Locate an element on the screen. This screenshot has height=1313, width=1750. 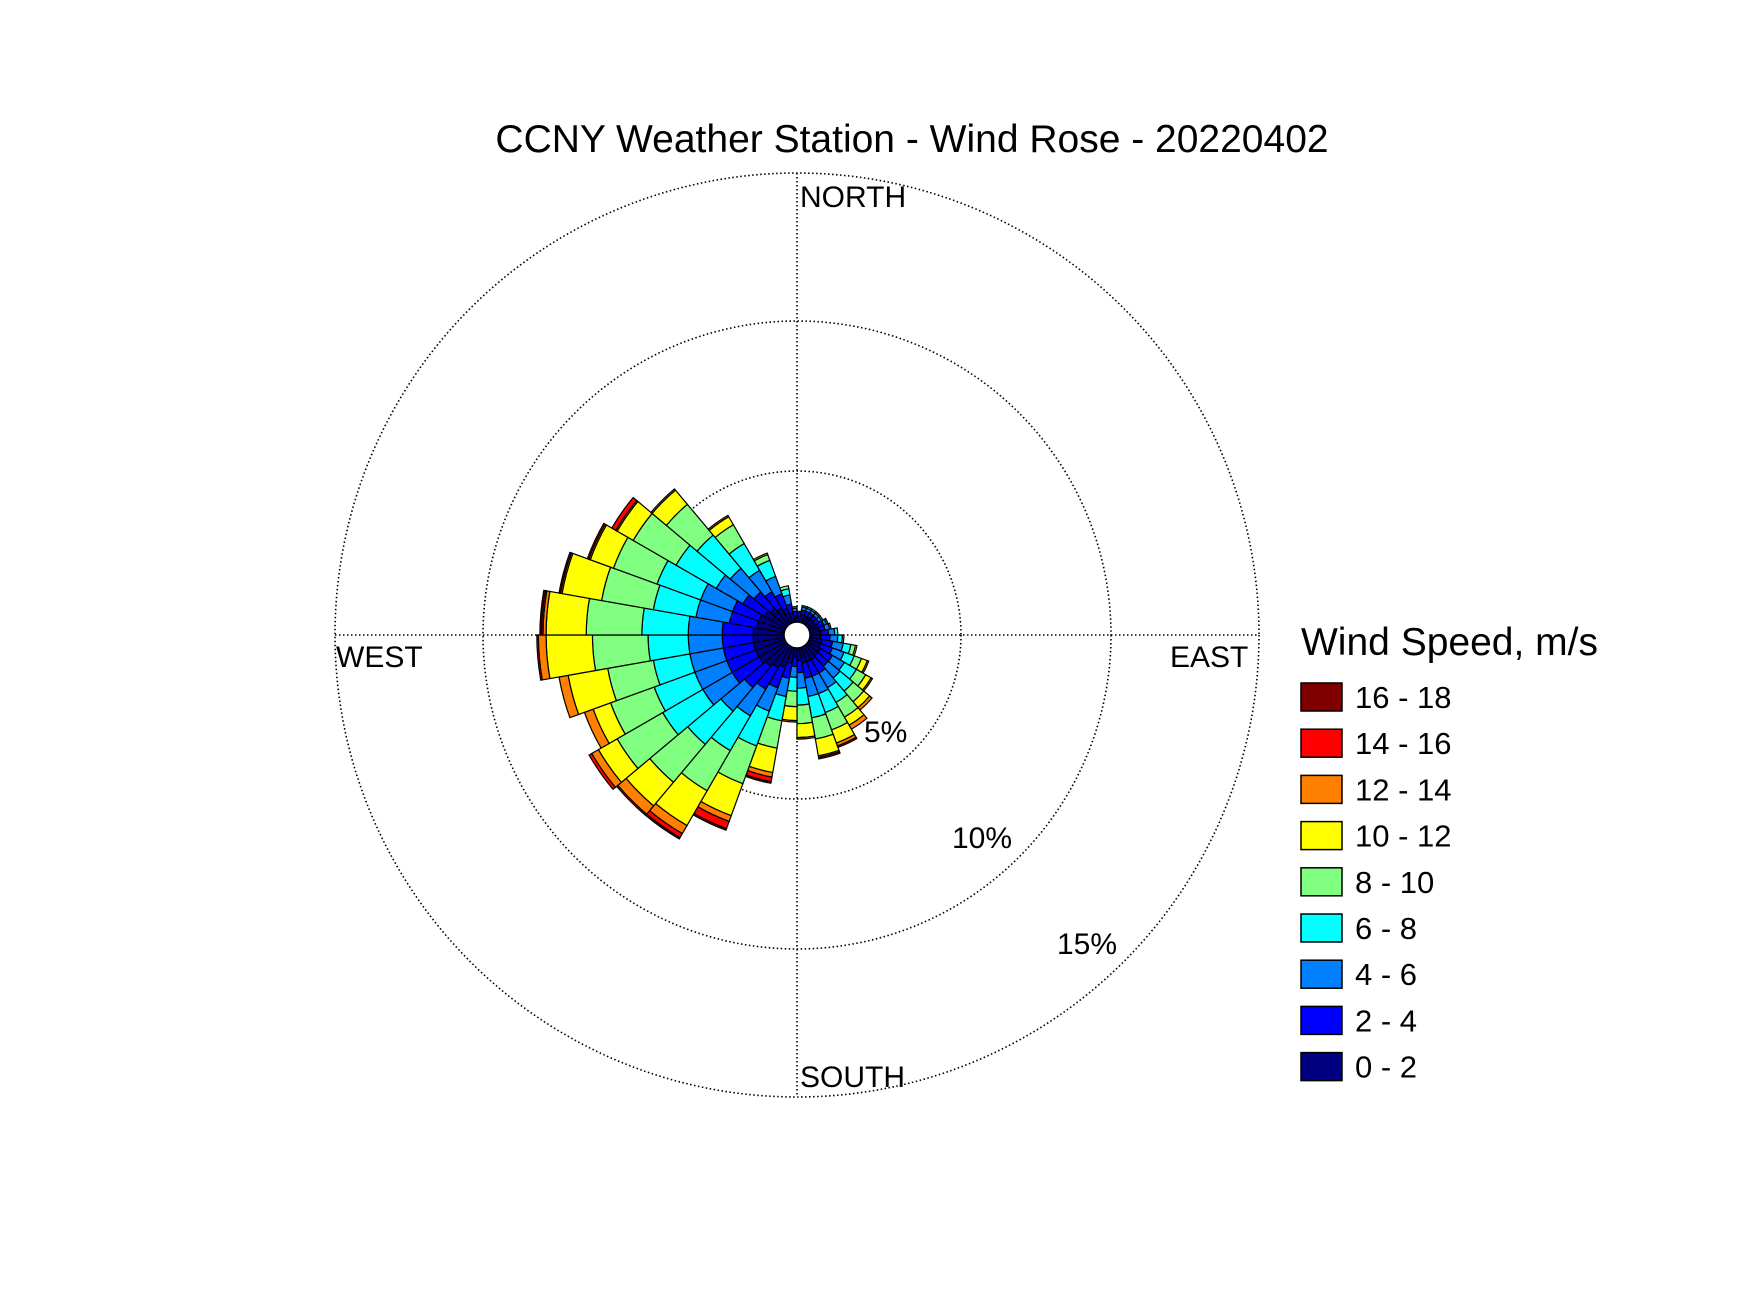
legend-label-0: 16 - 18 is located at coordinates (1403, 697).